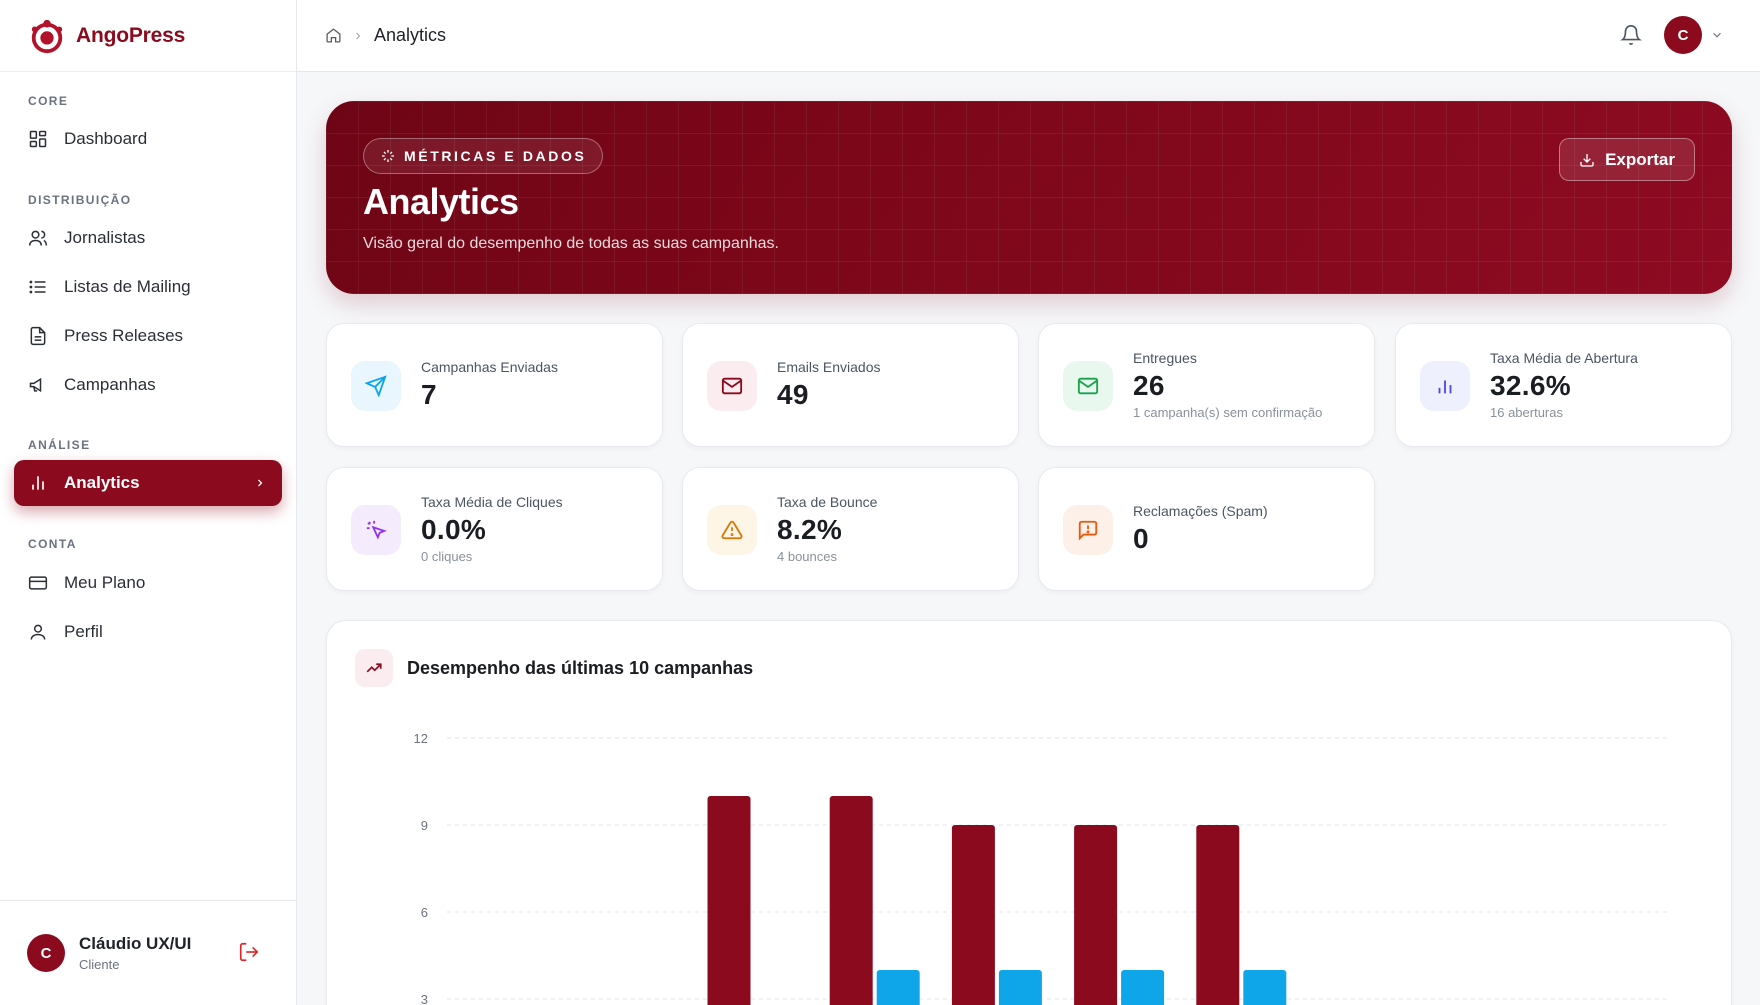 This screenshot has width=1760, height=1005. What do you see at coordinates (99, 964) in the screenshot?
I see `user-role: Cliente` at bounding box center [99, 964].